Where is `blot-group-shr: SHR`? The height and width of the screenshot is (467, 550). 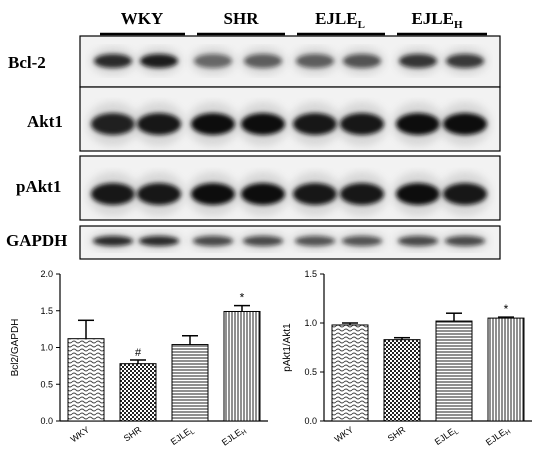 blot-group-shr: SHR is located at coordinates (241, 22).